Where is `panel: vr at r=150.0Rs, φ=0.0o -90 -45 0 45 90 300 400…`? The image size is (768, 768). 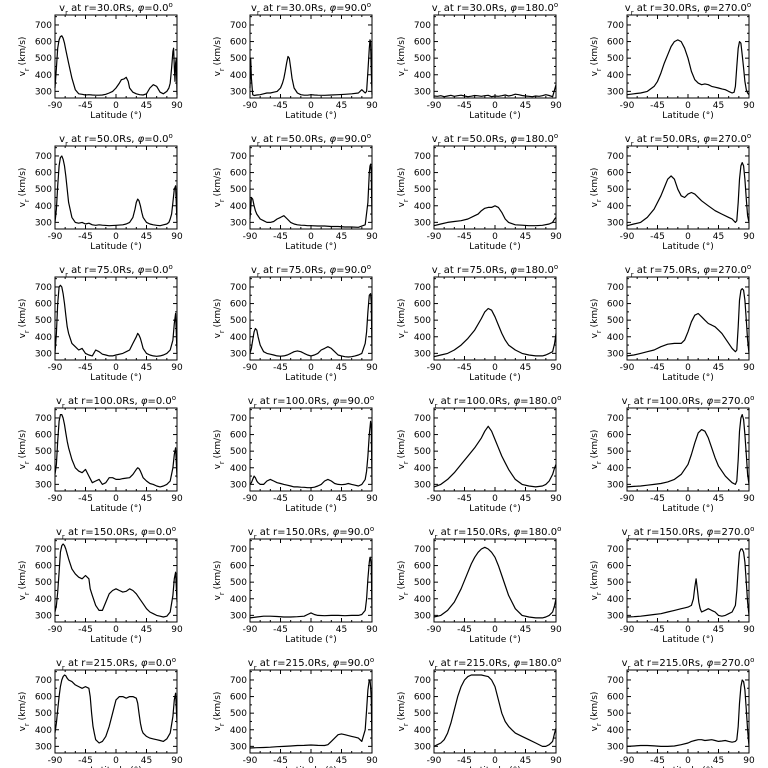 panel: vr at r=150.0Rs, φ=0.0o -90 -45 0 45 90 300 400… is located at coordinates (100, 585).